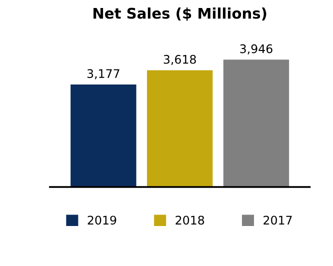 The height and width of the screenshot is (266, 333). I want to click on data-label: 3,946, so click(256, 49).